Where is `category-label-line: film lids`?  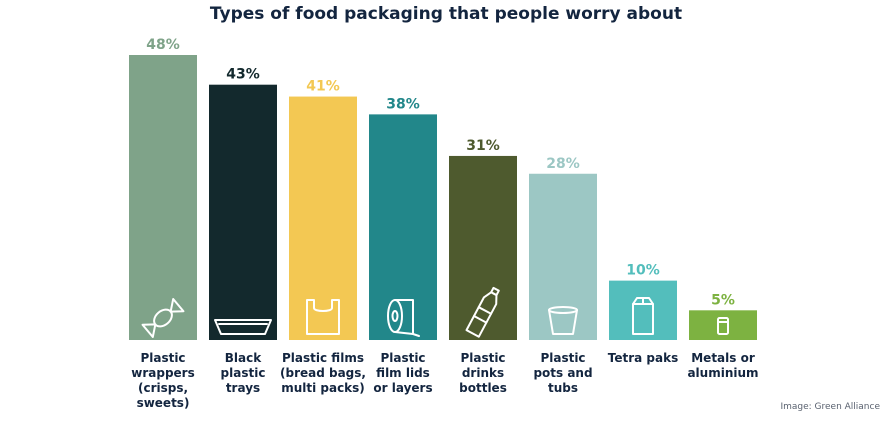 category-label-line: film lids is located at coordinates (403, 373).